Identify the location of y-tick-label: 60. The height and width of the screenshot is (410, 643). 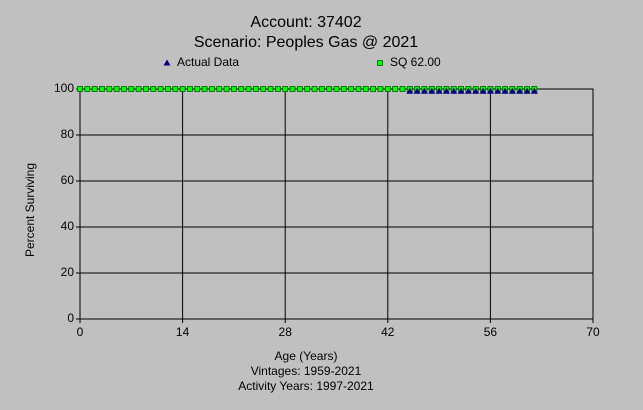
(68, 180).